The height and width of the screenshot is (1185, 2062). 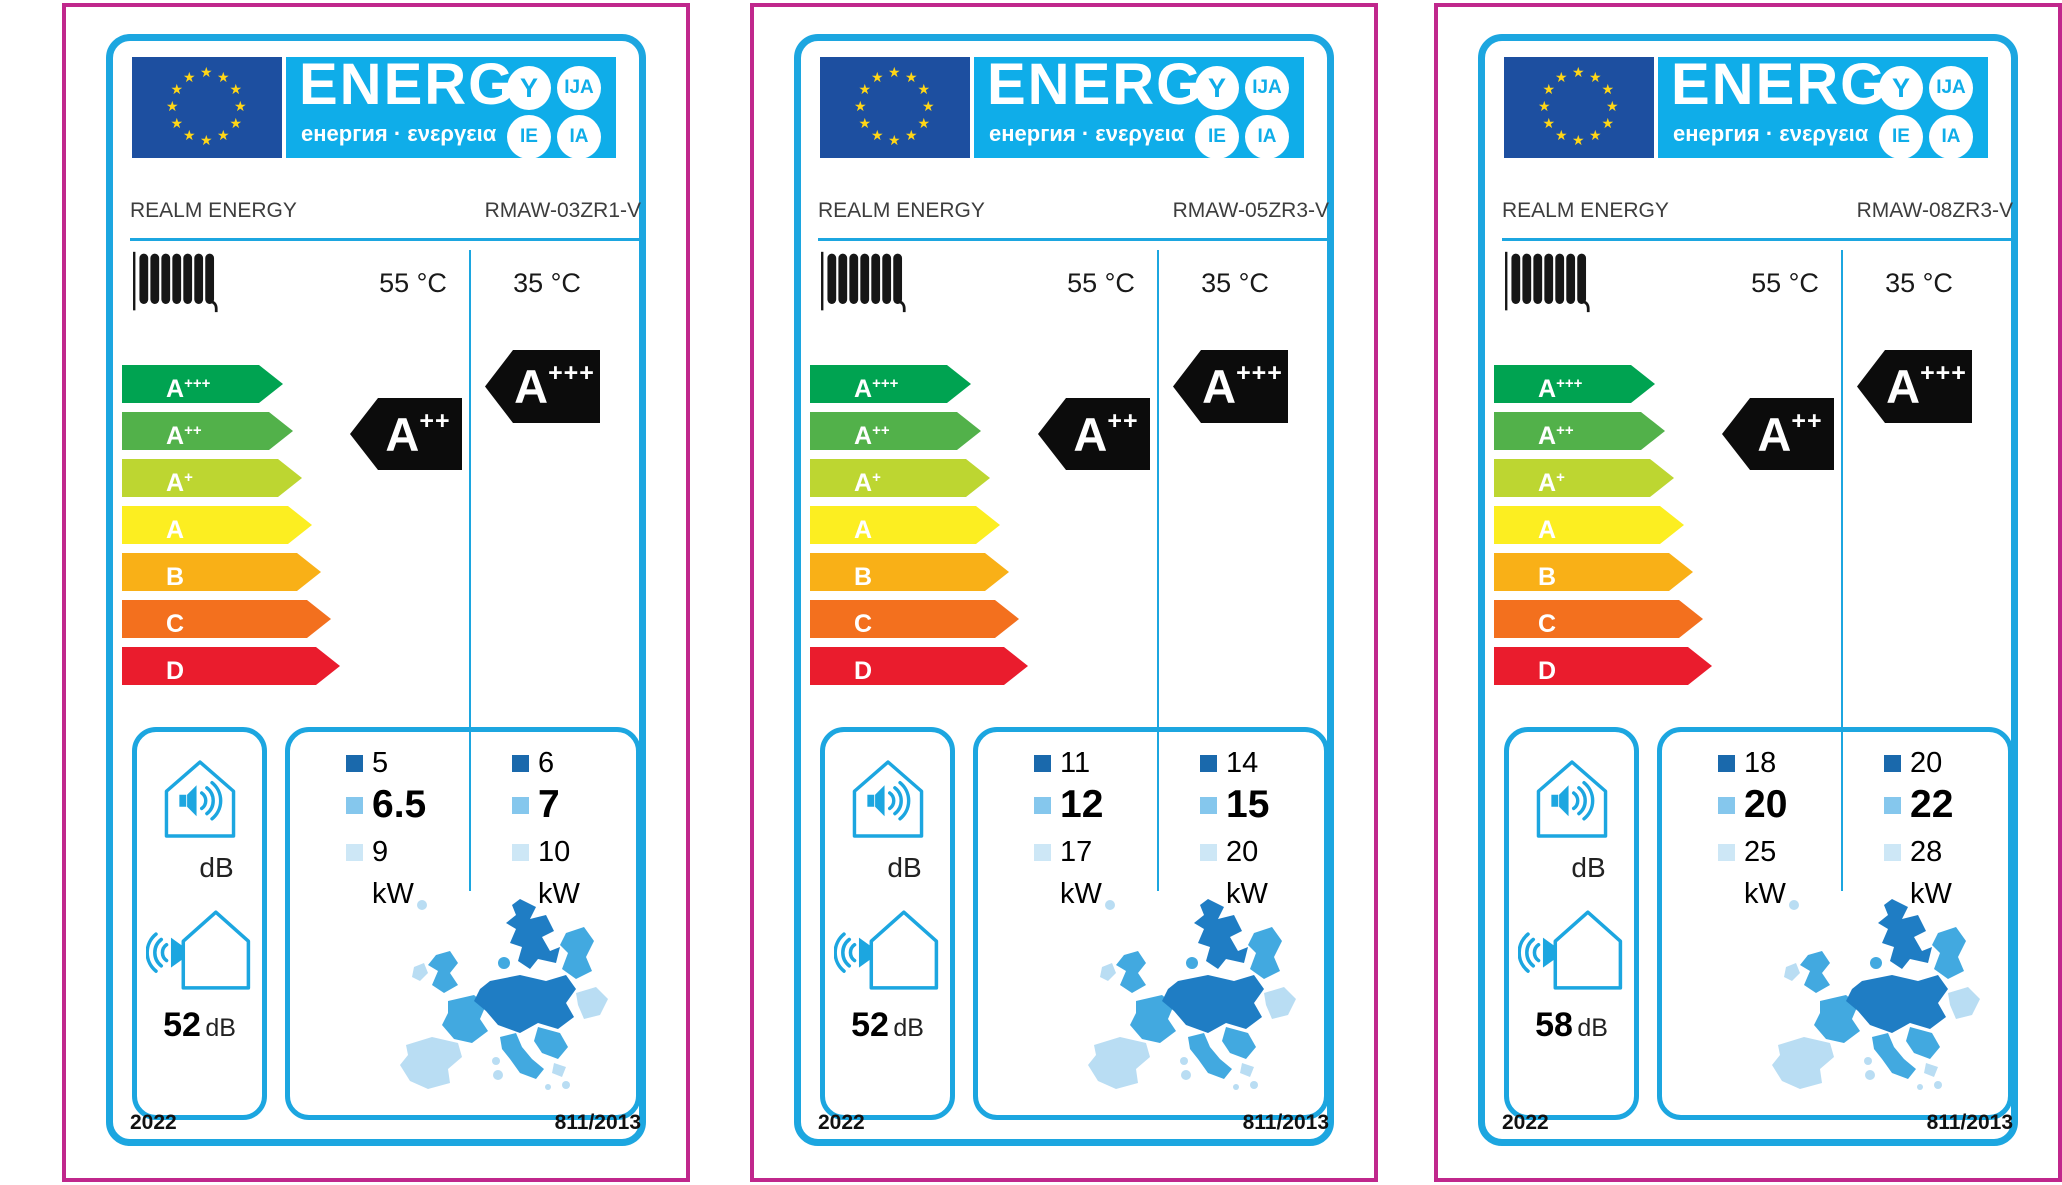 What do you see at coordinates (1242, 851) in the screenshot?
I see `output-warmer-value: 20` at bounding box center [1242, 851].